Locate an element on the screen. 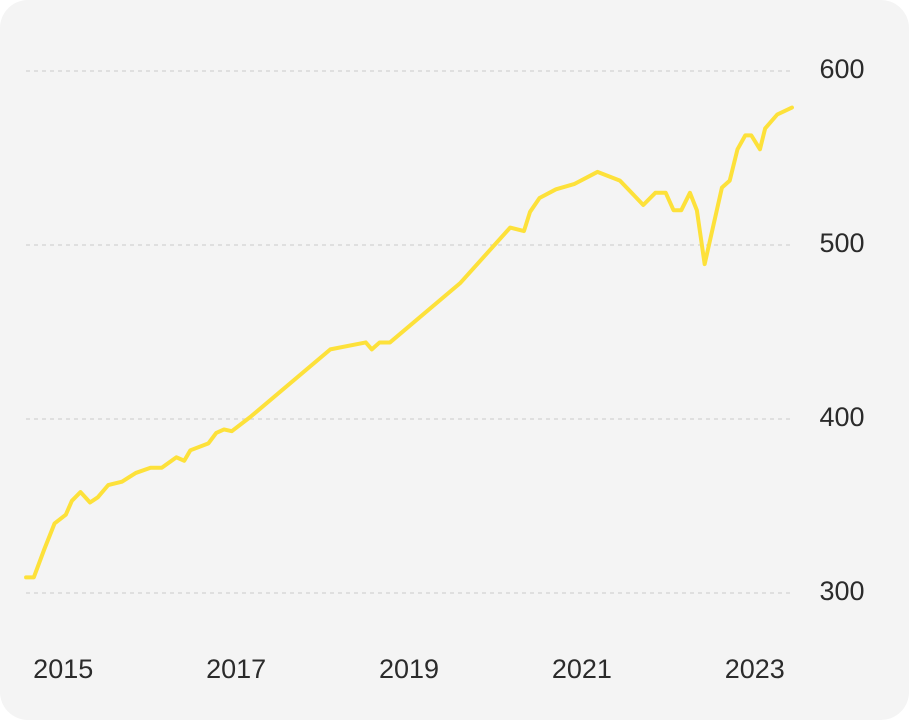  y-tick-label: 400 is located at coordinates (841, 417).